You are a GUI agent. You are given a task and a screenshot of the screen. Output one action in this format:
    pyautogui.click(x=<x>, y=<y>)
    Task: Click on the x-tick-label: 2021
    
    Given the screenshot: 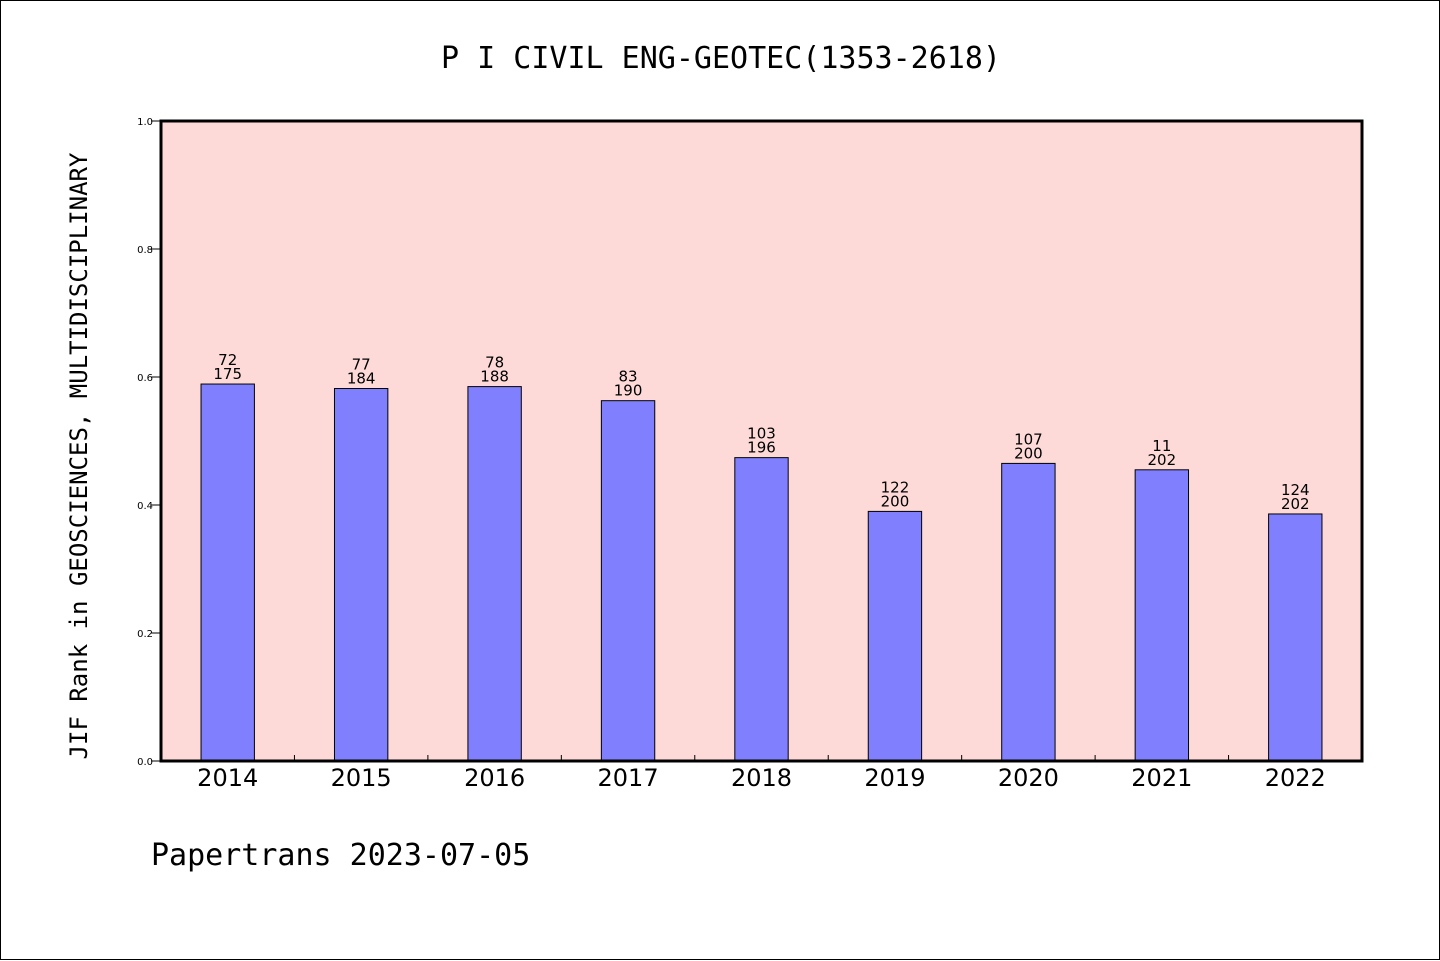 What is the action you would take?
    pyautogui.click(x=1161, y=778)
    